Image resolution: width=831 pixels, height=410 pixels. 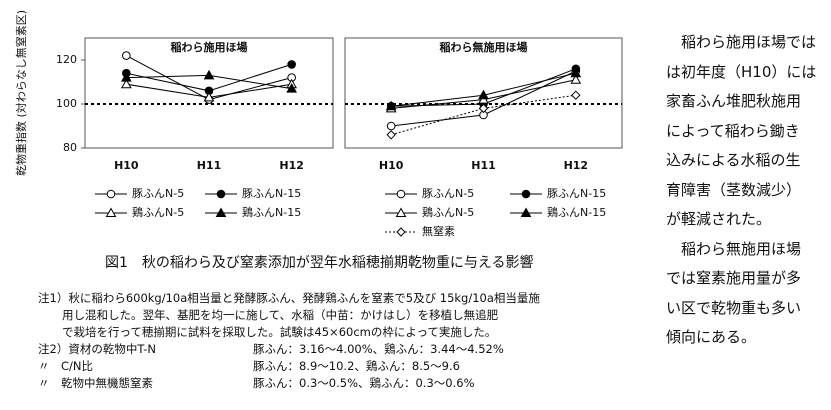 I want to click on note-row: 〃 C/N比 豚ふん：8.9～10.2、鶏ふん：8.5～9.6, so click(x=289, y=366).